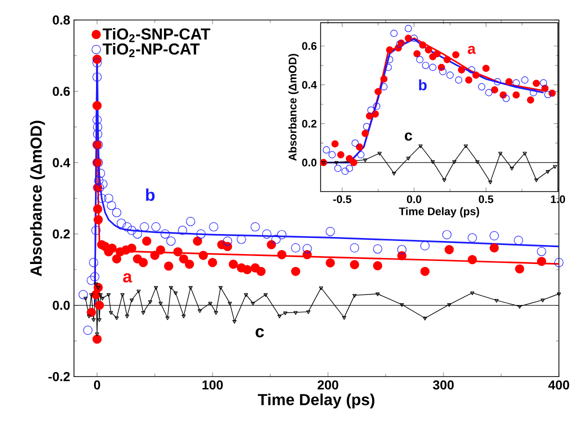 The height and width of the screenshot is (431, 573). What do you see at coordinates (328, 385) in the screenshot?
I see `x-tick-label: 200` at bounding box center [328, 385].